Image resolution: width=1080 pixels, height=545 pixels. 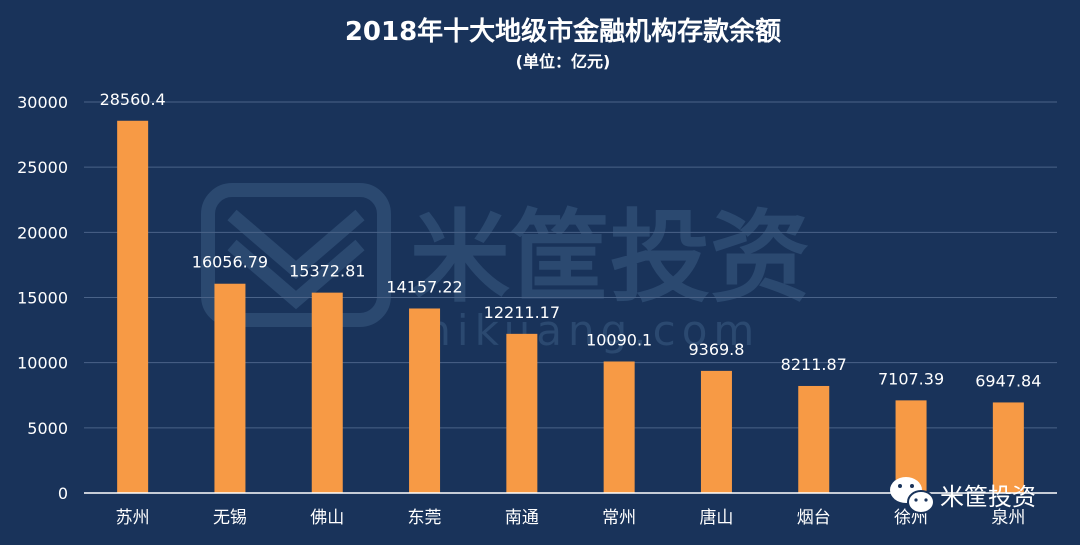 I want to click on brand: 米筐投资, so click(x=963, y=495).